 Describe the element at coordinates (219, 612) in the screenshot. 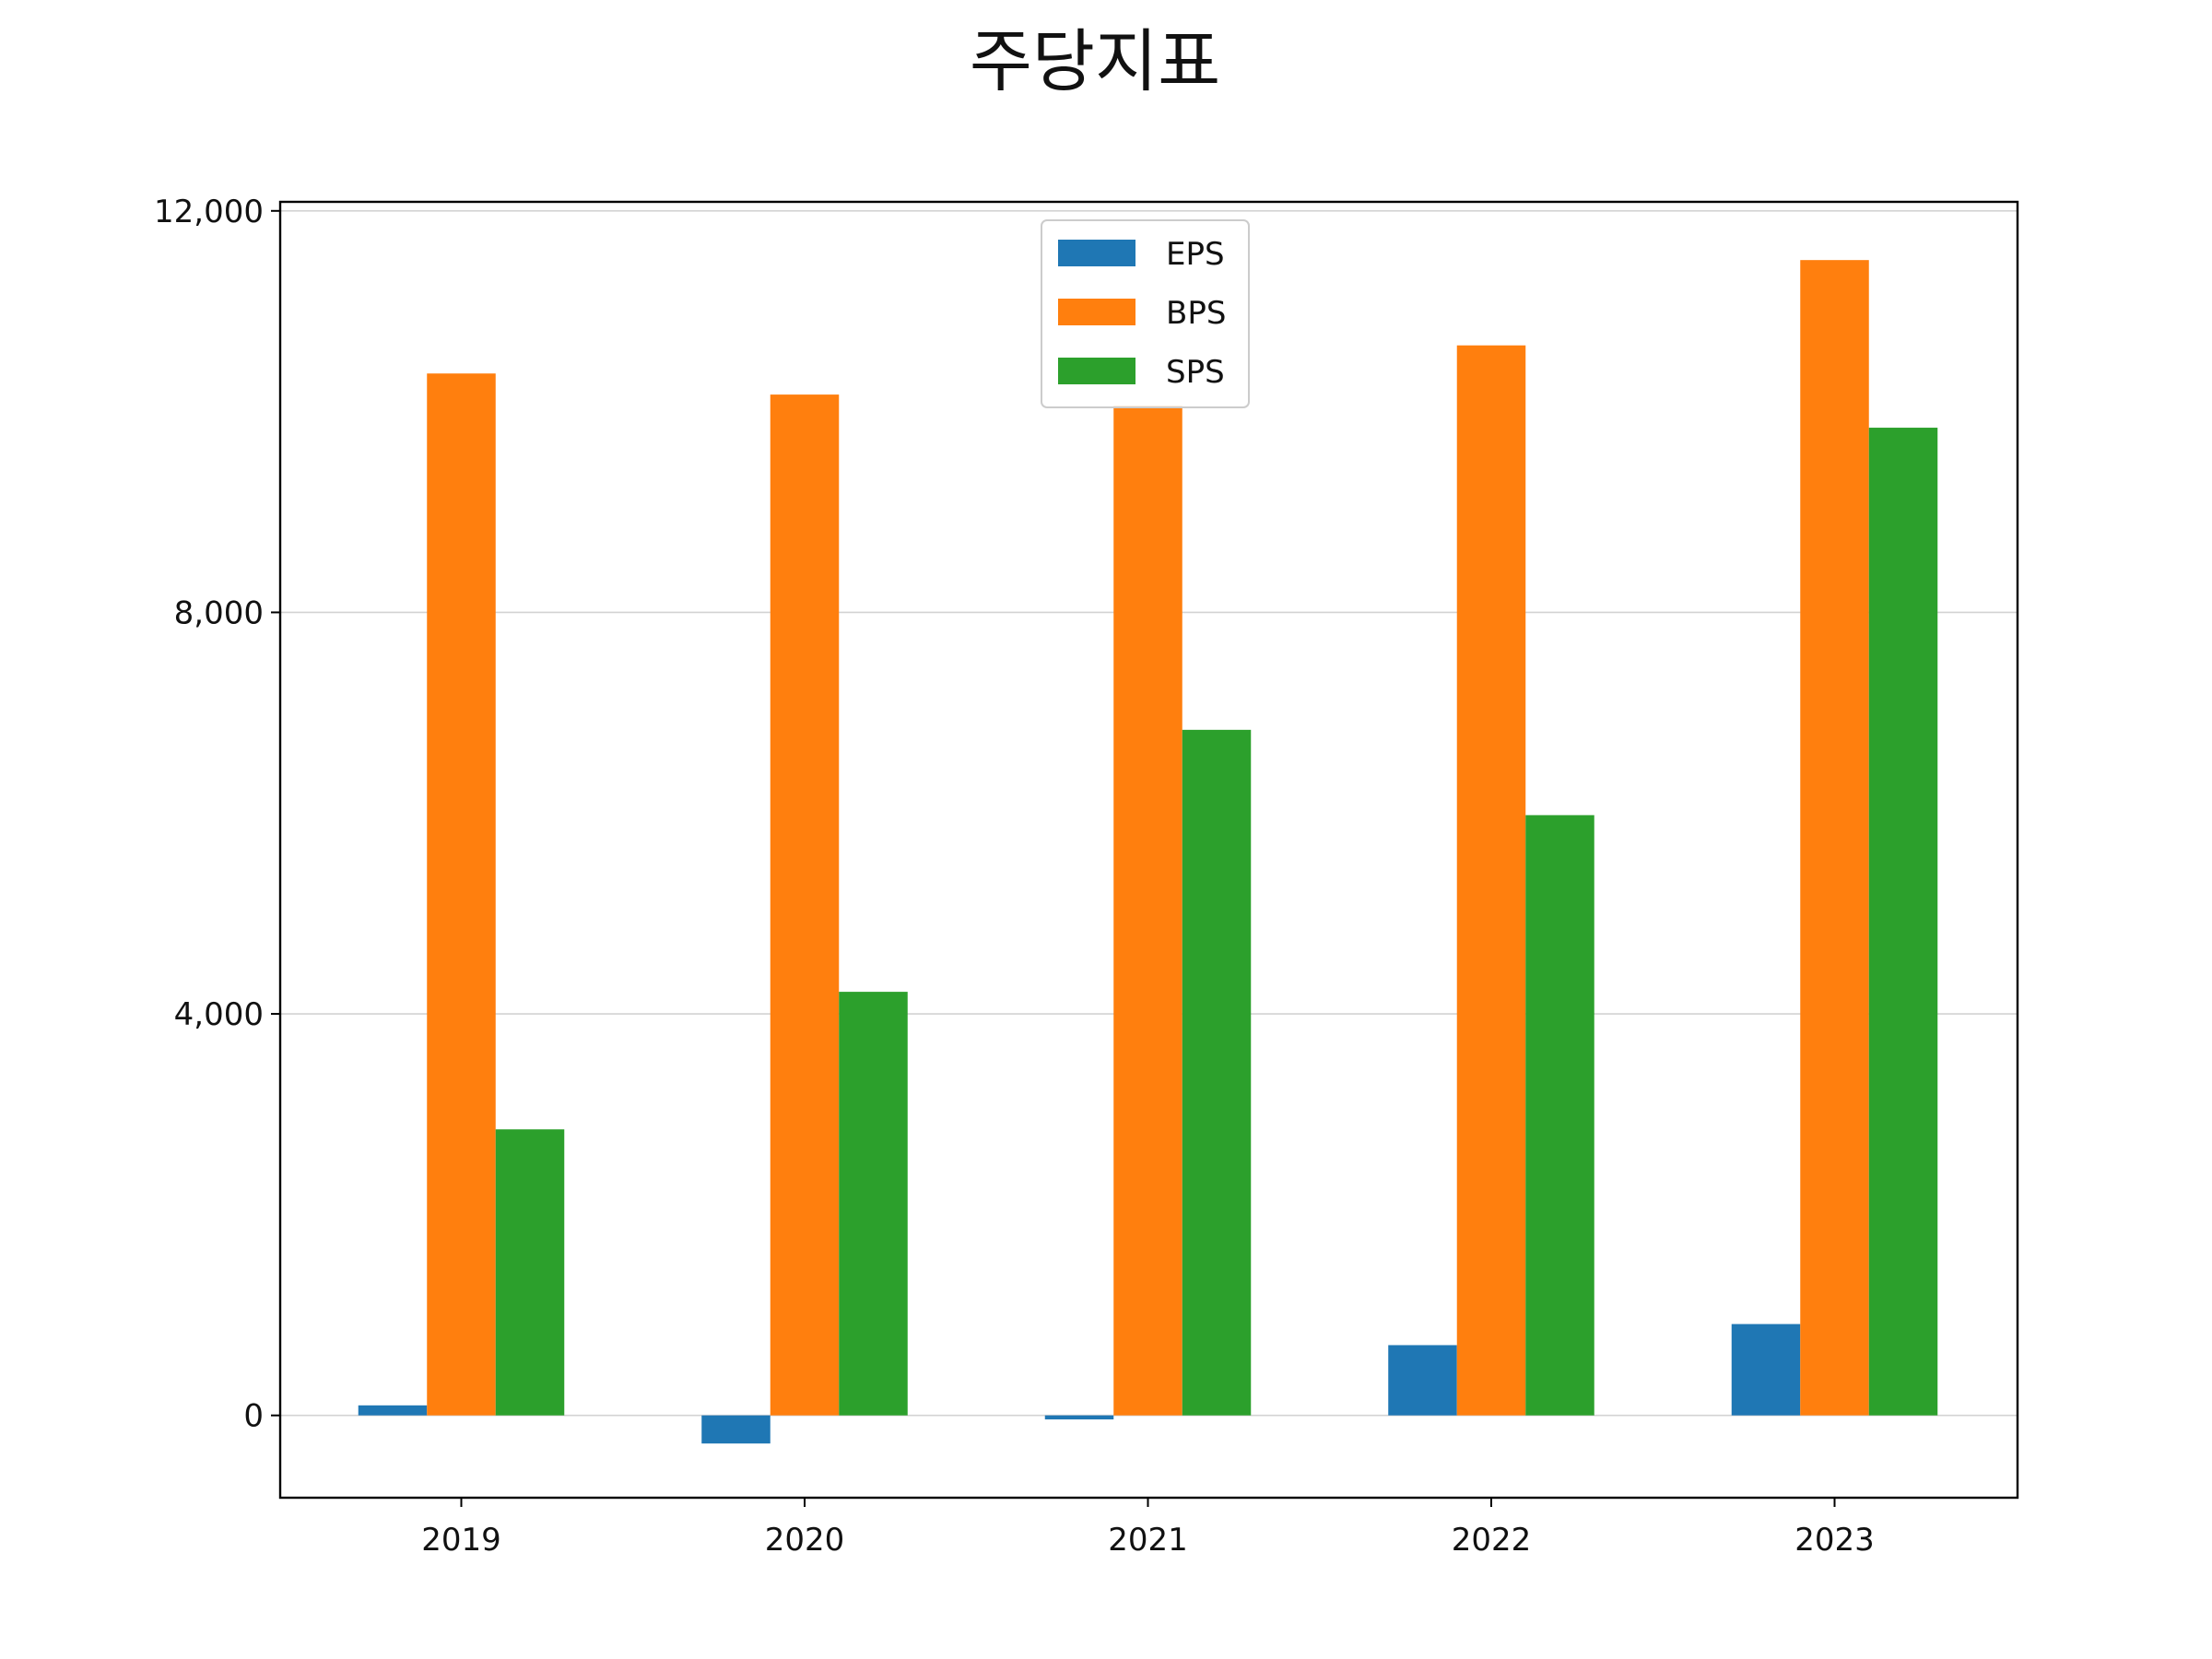

I see `y-tick-label: 8,000` at that location.